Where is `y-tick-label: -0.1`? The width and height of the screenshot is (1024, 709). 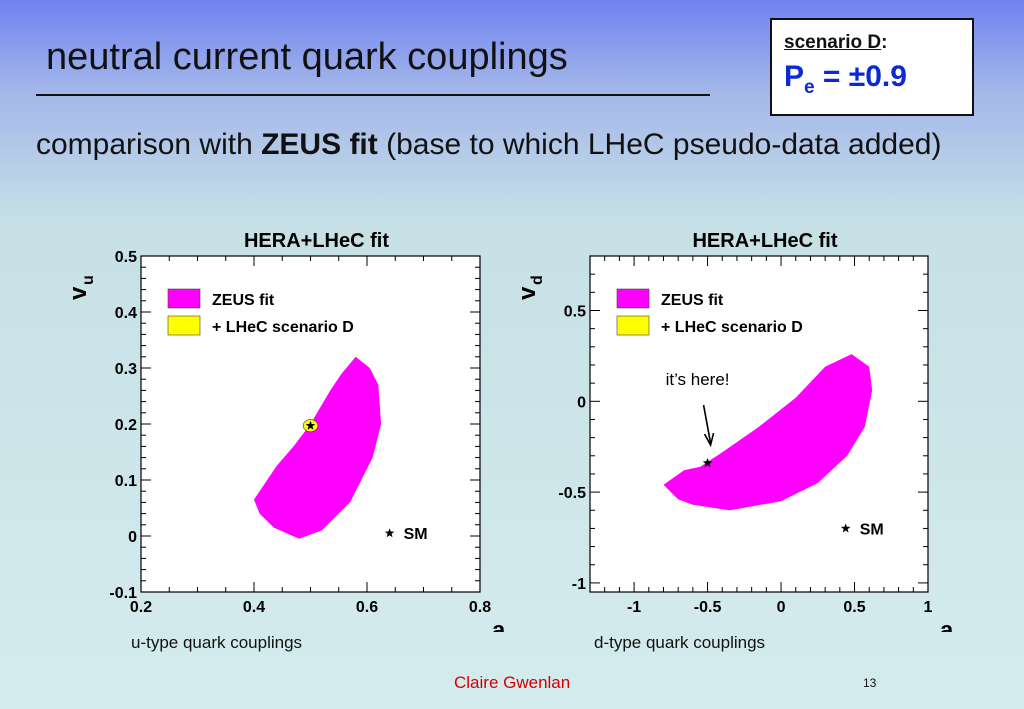 y-tick-label: -0.1 is located at coordinates (123, 593).